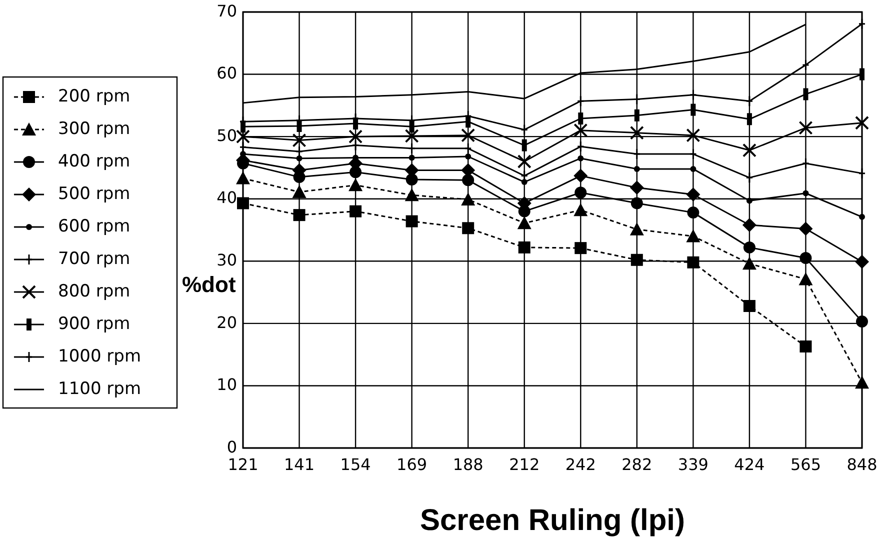  What do you see at coordinates (355, 464) in the screenshot?
I see `x-tick-label: 154` at bounding box center [355, 464].